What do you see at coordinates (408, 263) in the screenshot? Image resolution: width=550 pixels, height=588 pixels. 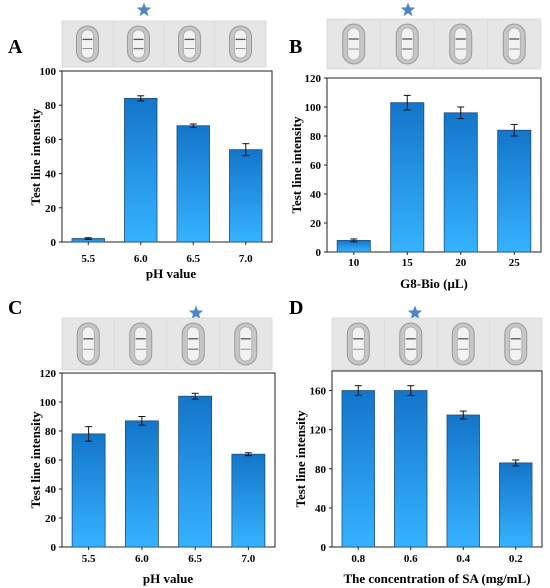 I see `x-tick-label: 15` at bounding box center [408, 263].